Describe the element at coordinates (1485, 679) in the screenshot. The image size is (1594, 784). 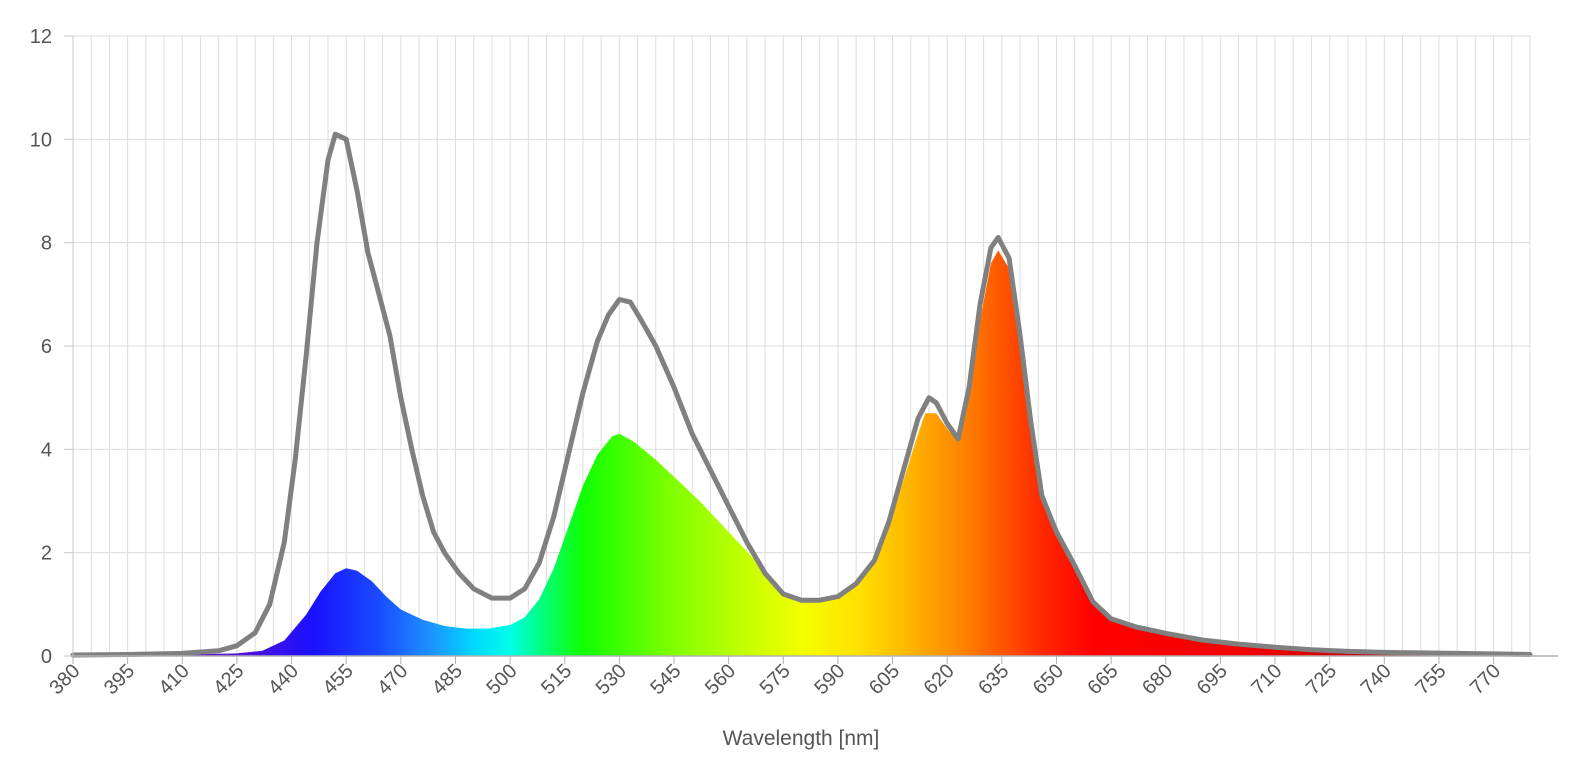
I see `x-tick-label: 770` at that location.